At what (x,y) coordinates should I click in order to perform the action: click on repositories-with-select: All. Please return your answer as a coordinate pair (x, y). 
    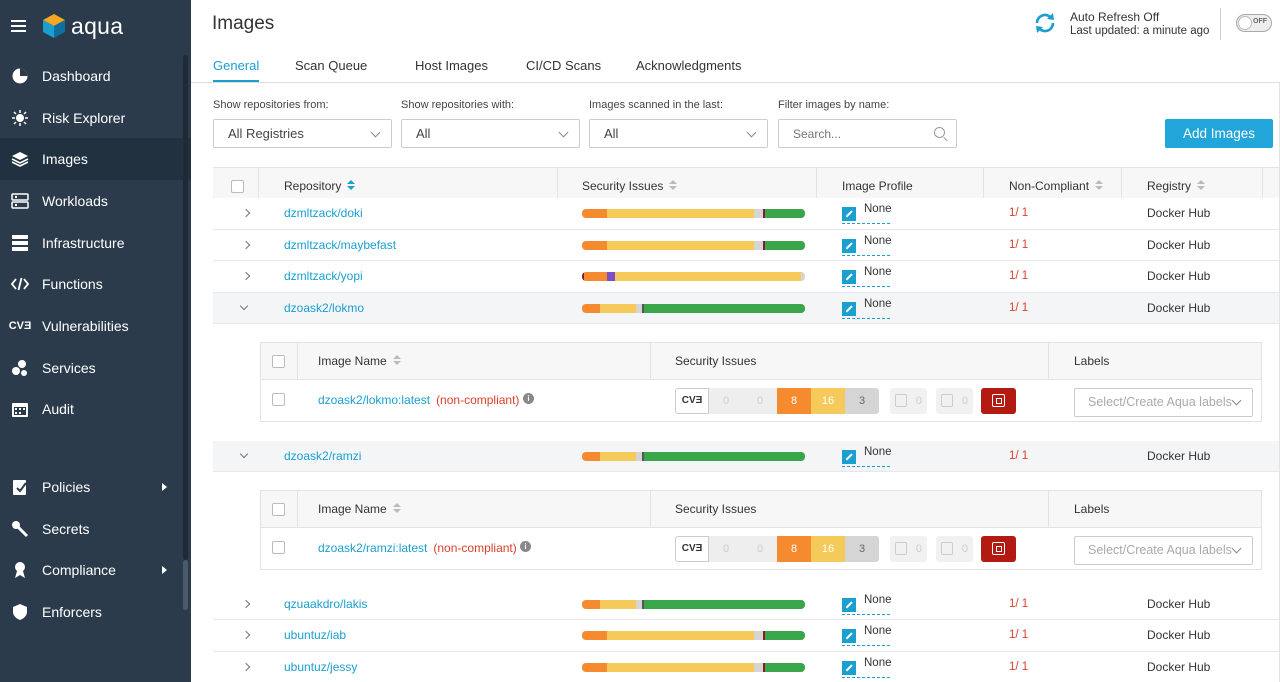
    Looking at the image, I should click on (490, 133).